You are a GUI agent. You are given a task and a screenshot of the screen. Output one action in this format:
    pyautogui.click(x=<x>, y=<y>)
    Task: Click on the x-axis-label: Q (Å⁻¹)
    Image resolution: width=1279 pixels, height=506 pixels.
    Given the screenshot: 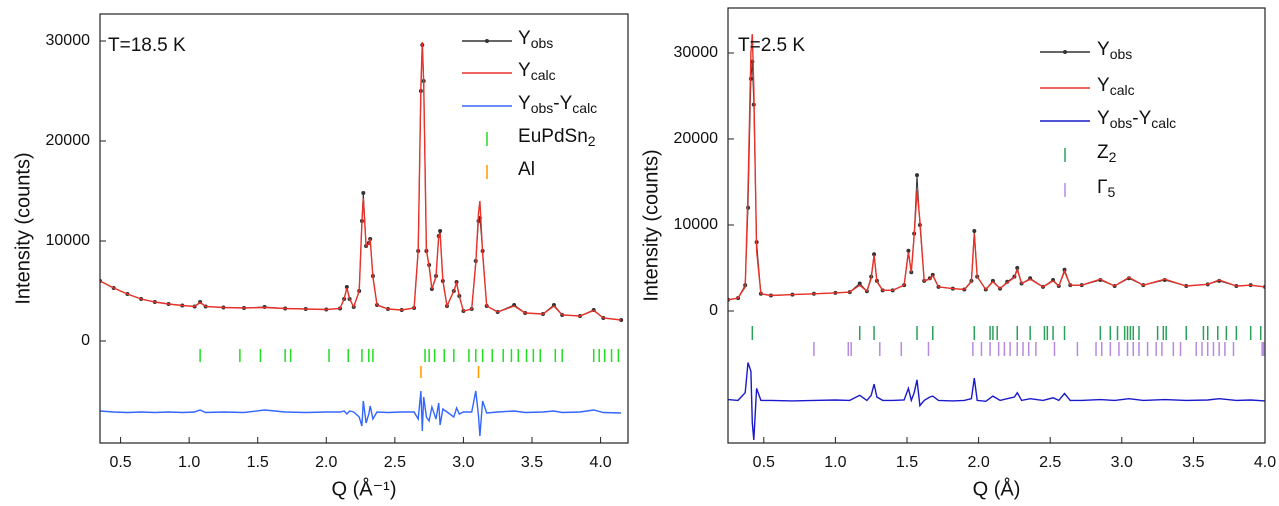 What is the action you would take?
    pyautogui.click(x=364, y=488)
    